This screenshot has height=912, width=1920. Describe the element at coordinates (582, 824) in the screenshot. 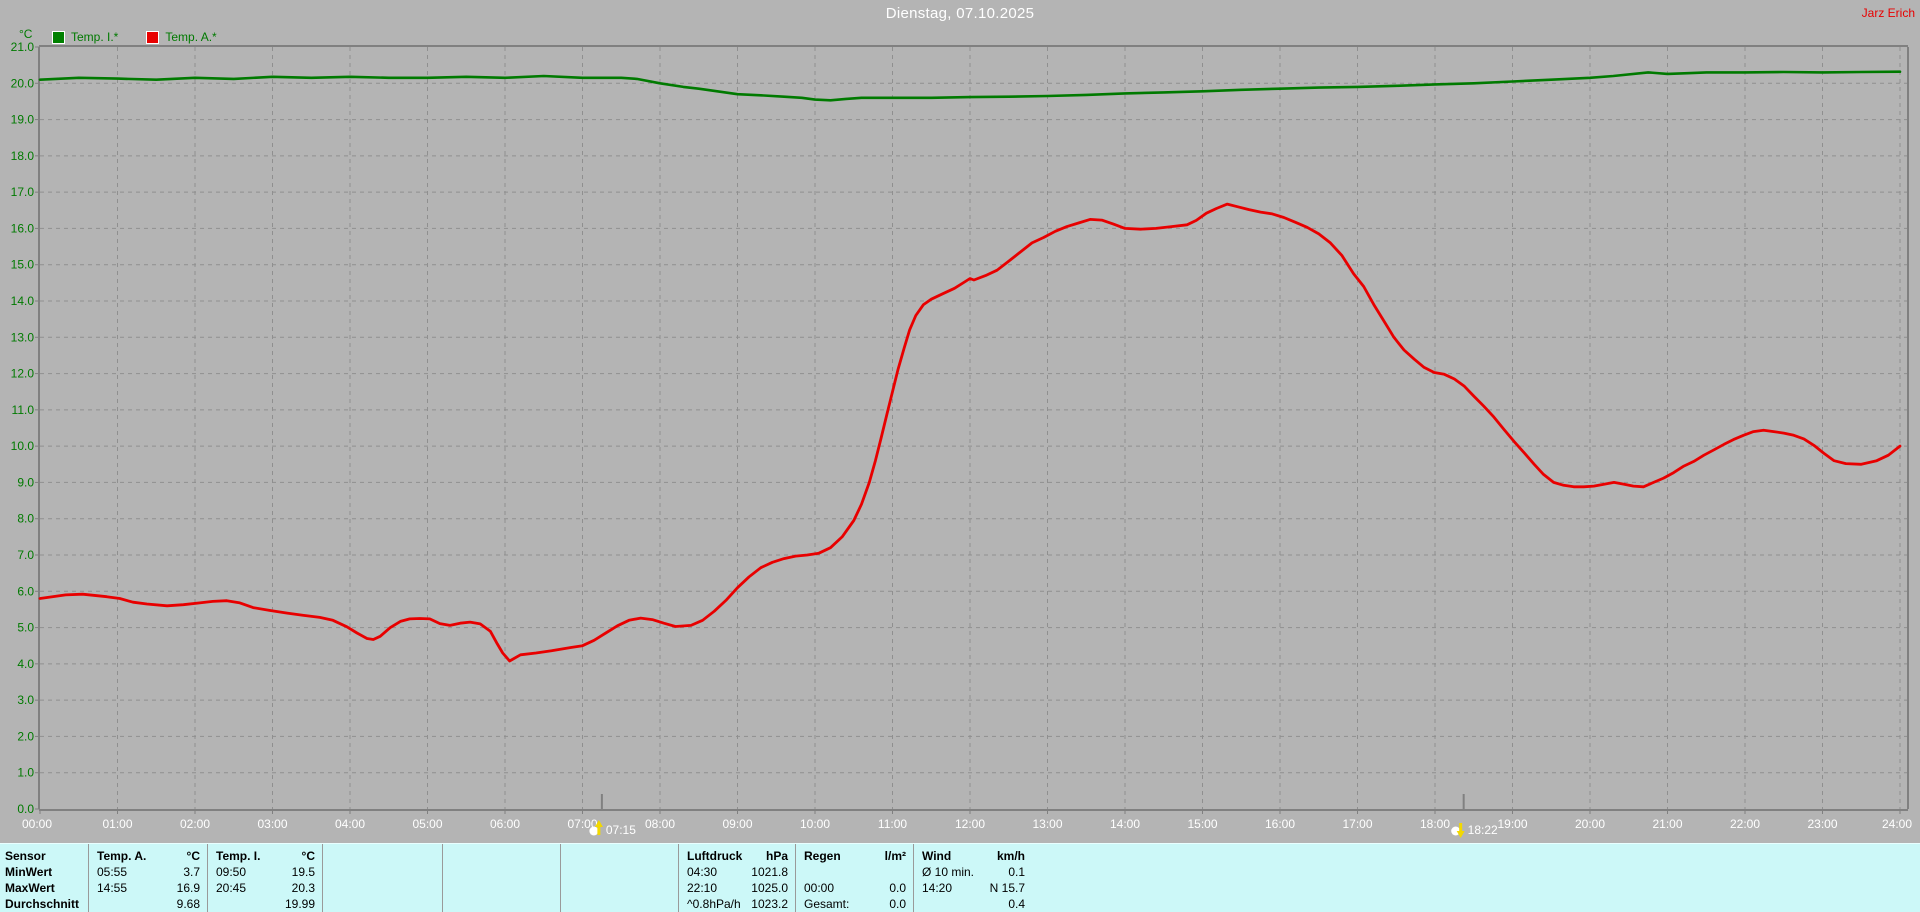

I see `x-axis-label: 07:00` at that location.